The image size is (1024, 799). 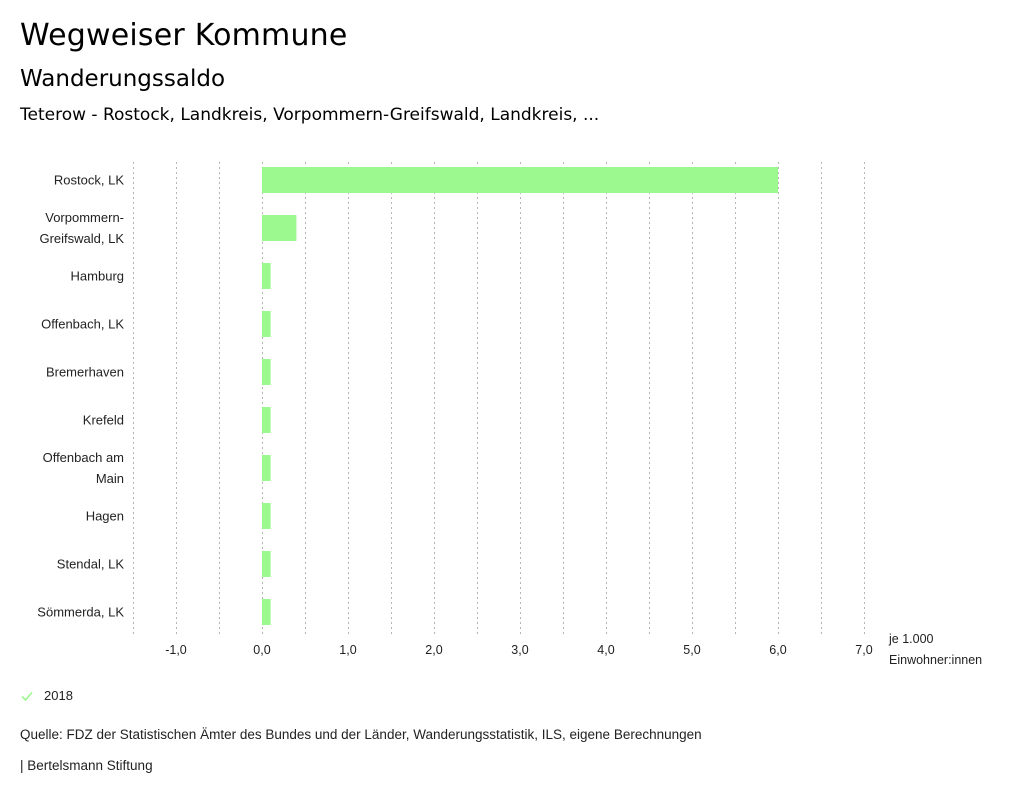 I want to click on category-label: Sömmerda, LK, so click(x=80, y=612).